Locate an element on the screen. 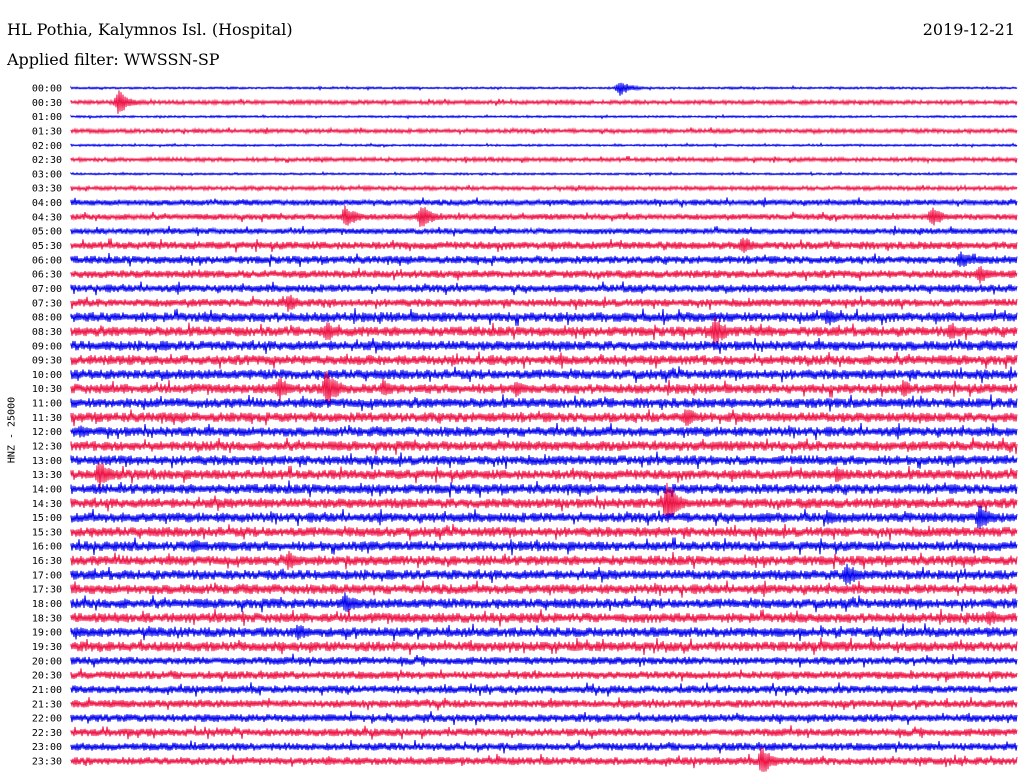 The height and width of the screenshot is (780, 1024). row-time-label: 22:30 is located at coordinates (47, 733).